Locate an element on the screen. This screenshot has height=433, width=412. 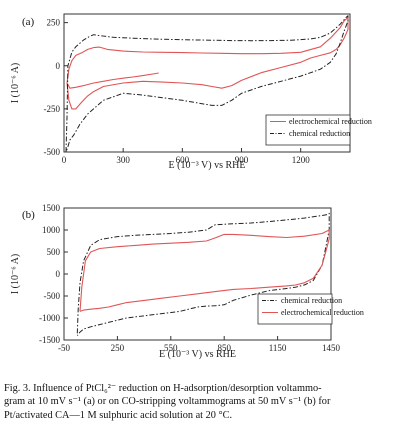
x-tick-label: 550 is located at coordinates (171, 348).